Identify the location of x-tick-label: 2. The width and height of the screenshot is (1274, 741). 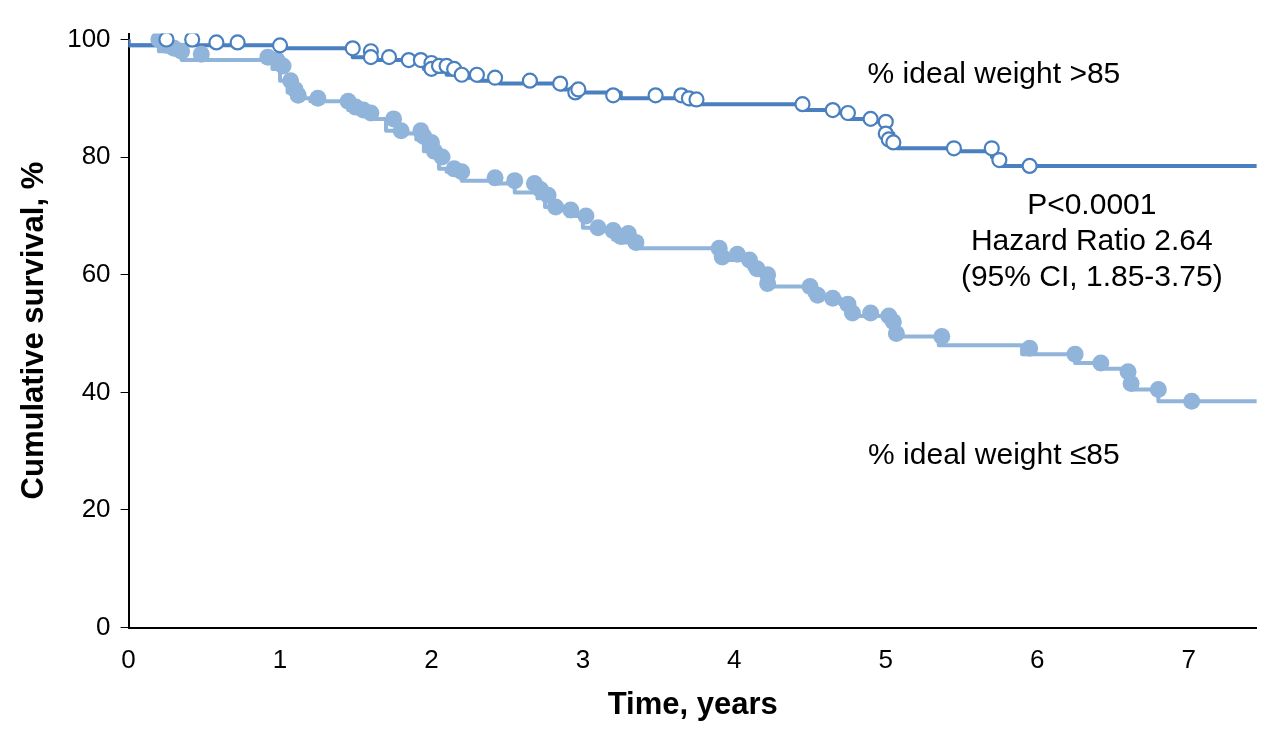
(431, 659).